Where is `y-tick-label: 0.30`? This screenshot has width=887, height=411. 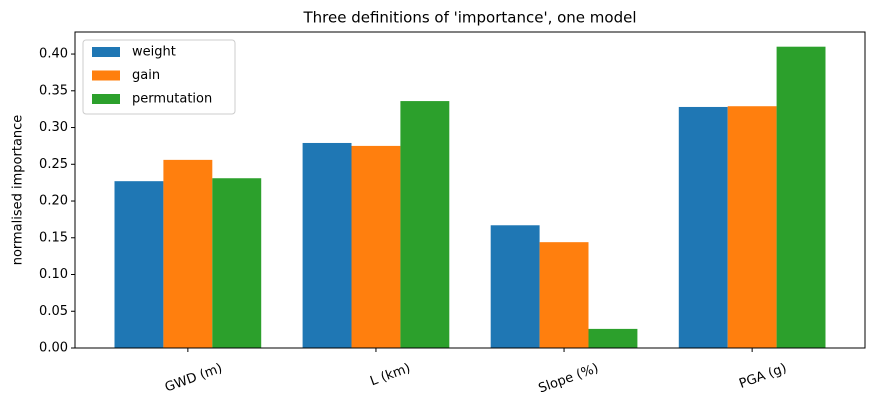
y-tick-label: 0.30 is located at coordinates (53, 127).